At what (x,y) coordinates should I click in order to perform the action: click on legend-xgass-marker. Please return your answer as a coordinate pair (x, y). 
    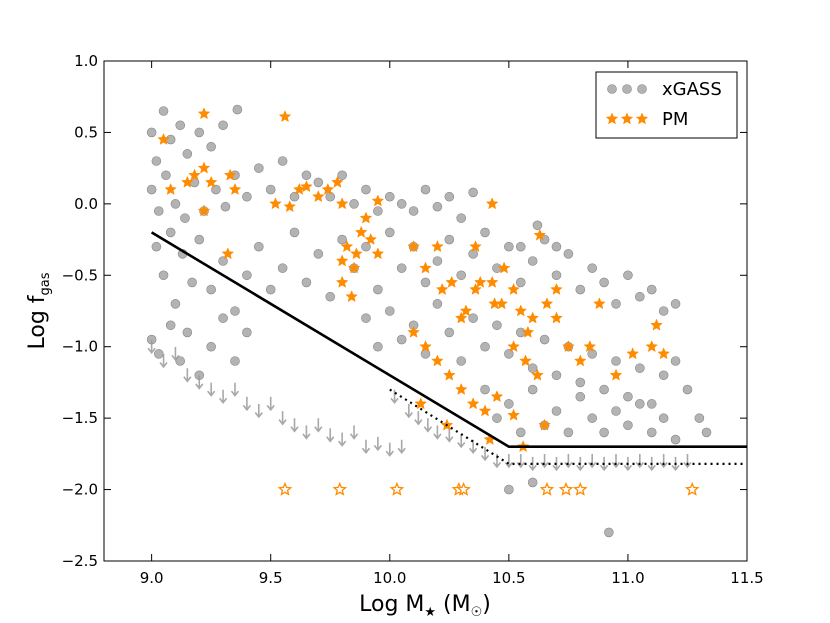
    Looking at the image, I should click on (627, 89).